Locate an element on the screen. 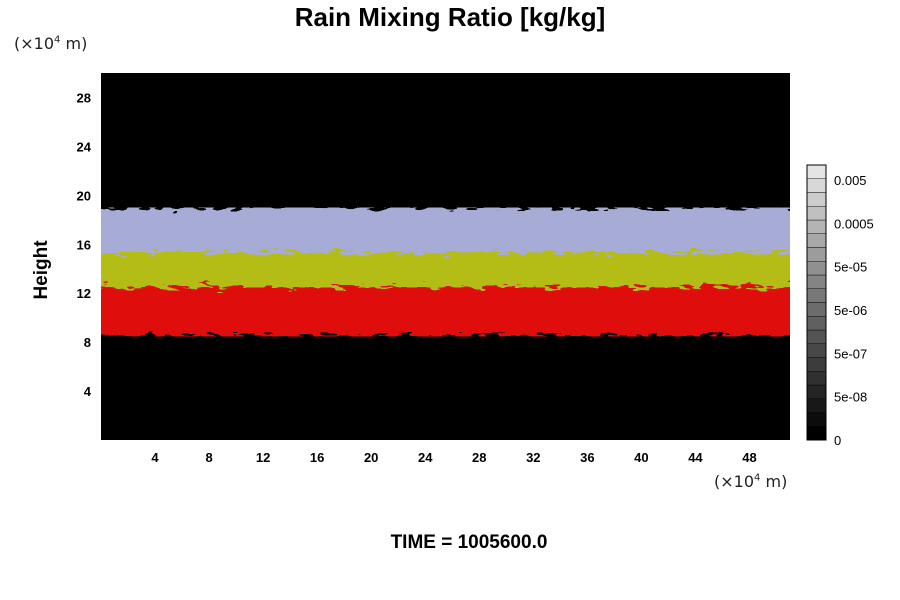 This screenshot has height=600, width=900. colorbar-tick-label: 5e-07 is located at coordinates (850, 353).